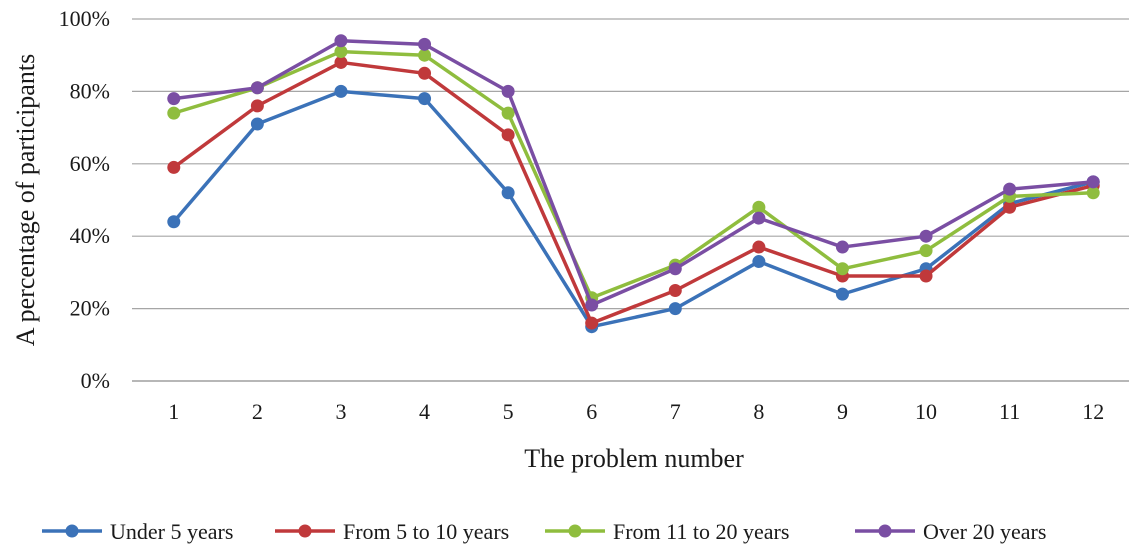 This screenshot has width=1129, height=552. I want to click on y-axis-ticks: 0% 20% 40% 60% 80% 100%, so click(84, 199).